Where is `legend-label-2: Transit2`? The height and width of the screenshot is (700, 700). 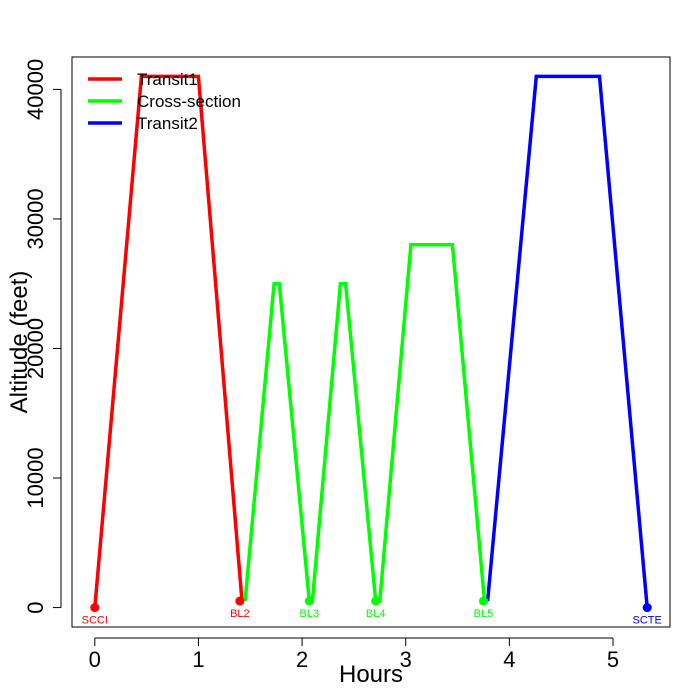
legend-label-2: Transit2 is located at coordinates (167, 123).